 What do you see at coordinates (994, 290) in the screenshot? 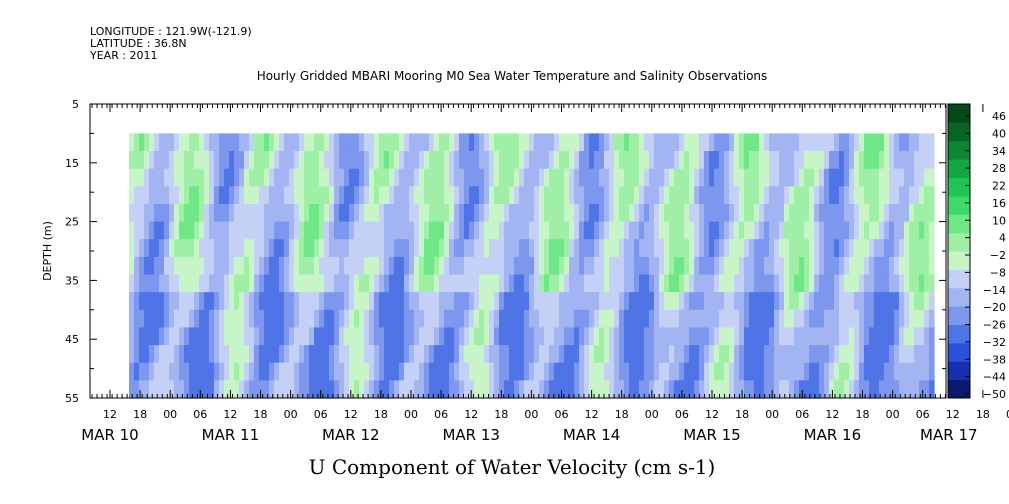
I see `colorbar-label: −14` at bounding box center [994, 290].